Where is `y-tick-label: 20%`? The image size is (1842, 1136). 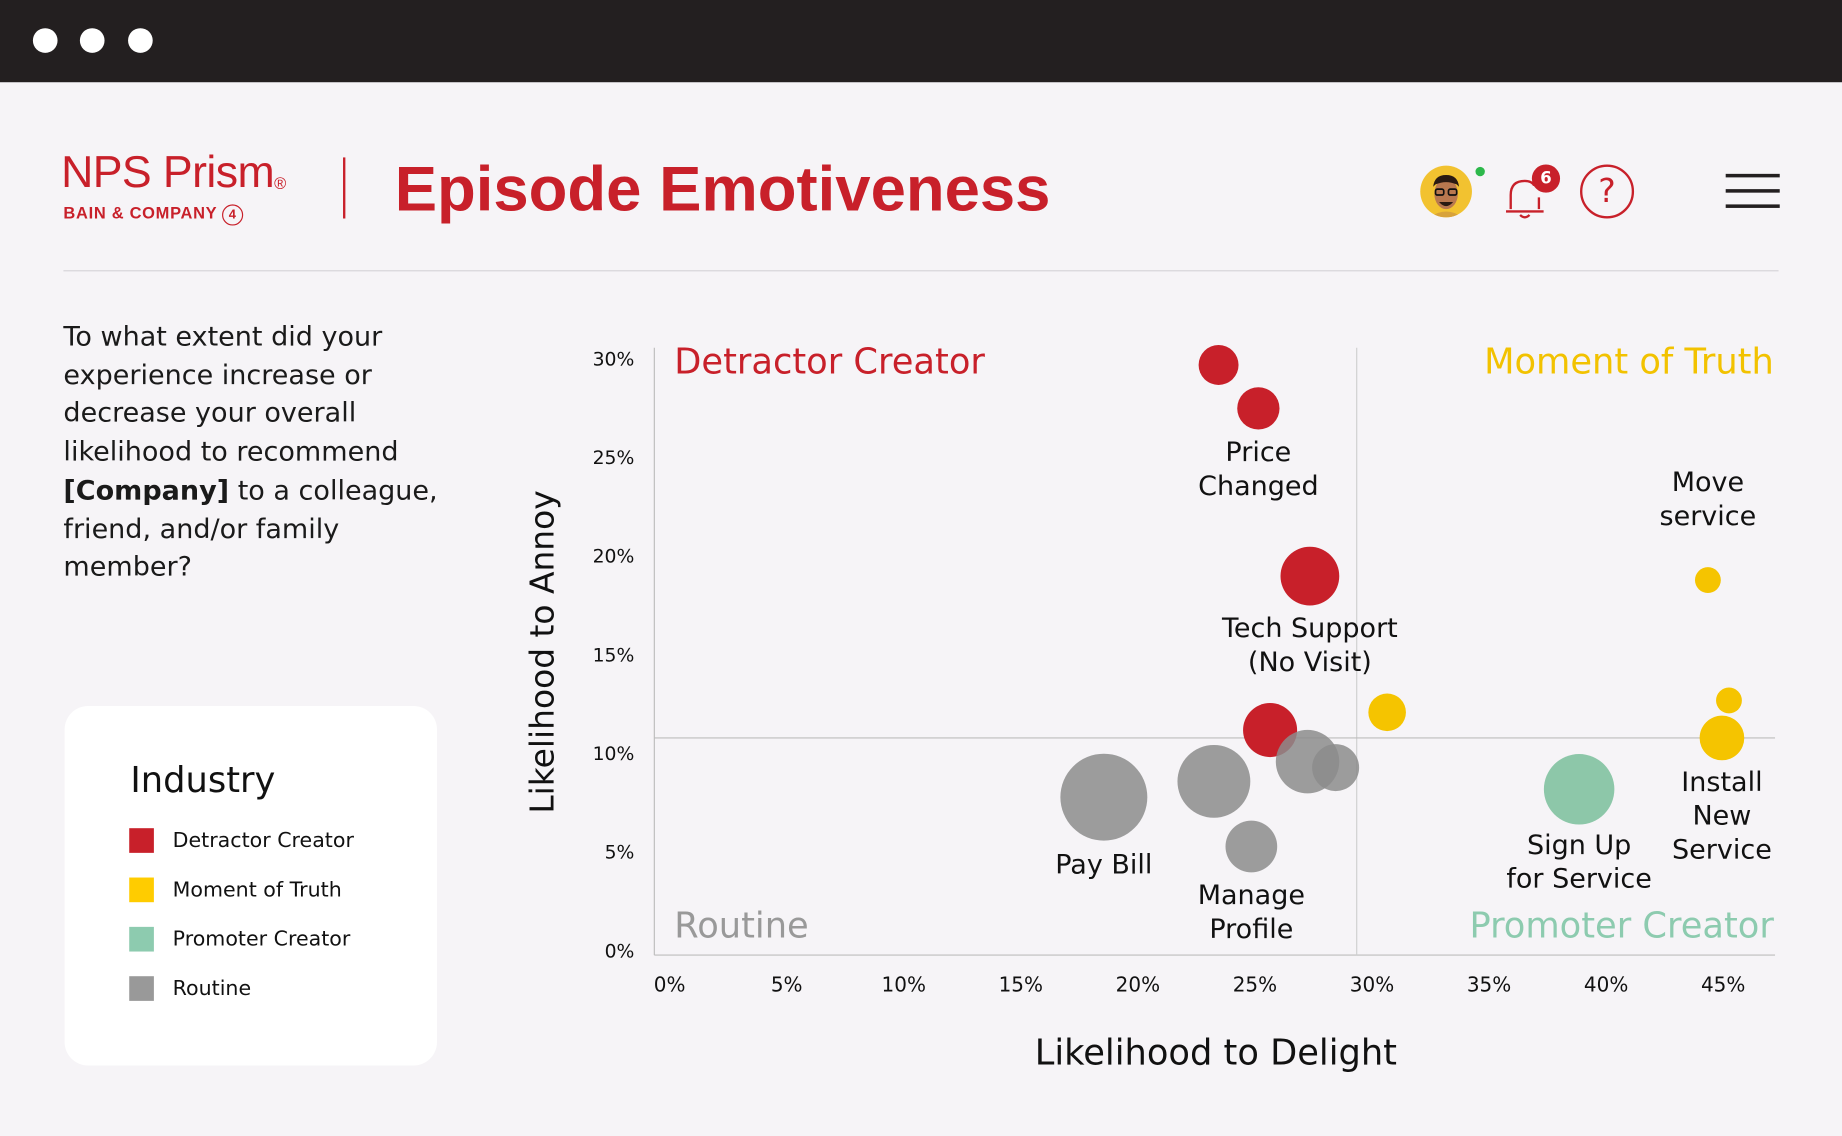 y-tick-label: 20% is located at coordinates (614, 557).